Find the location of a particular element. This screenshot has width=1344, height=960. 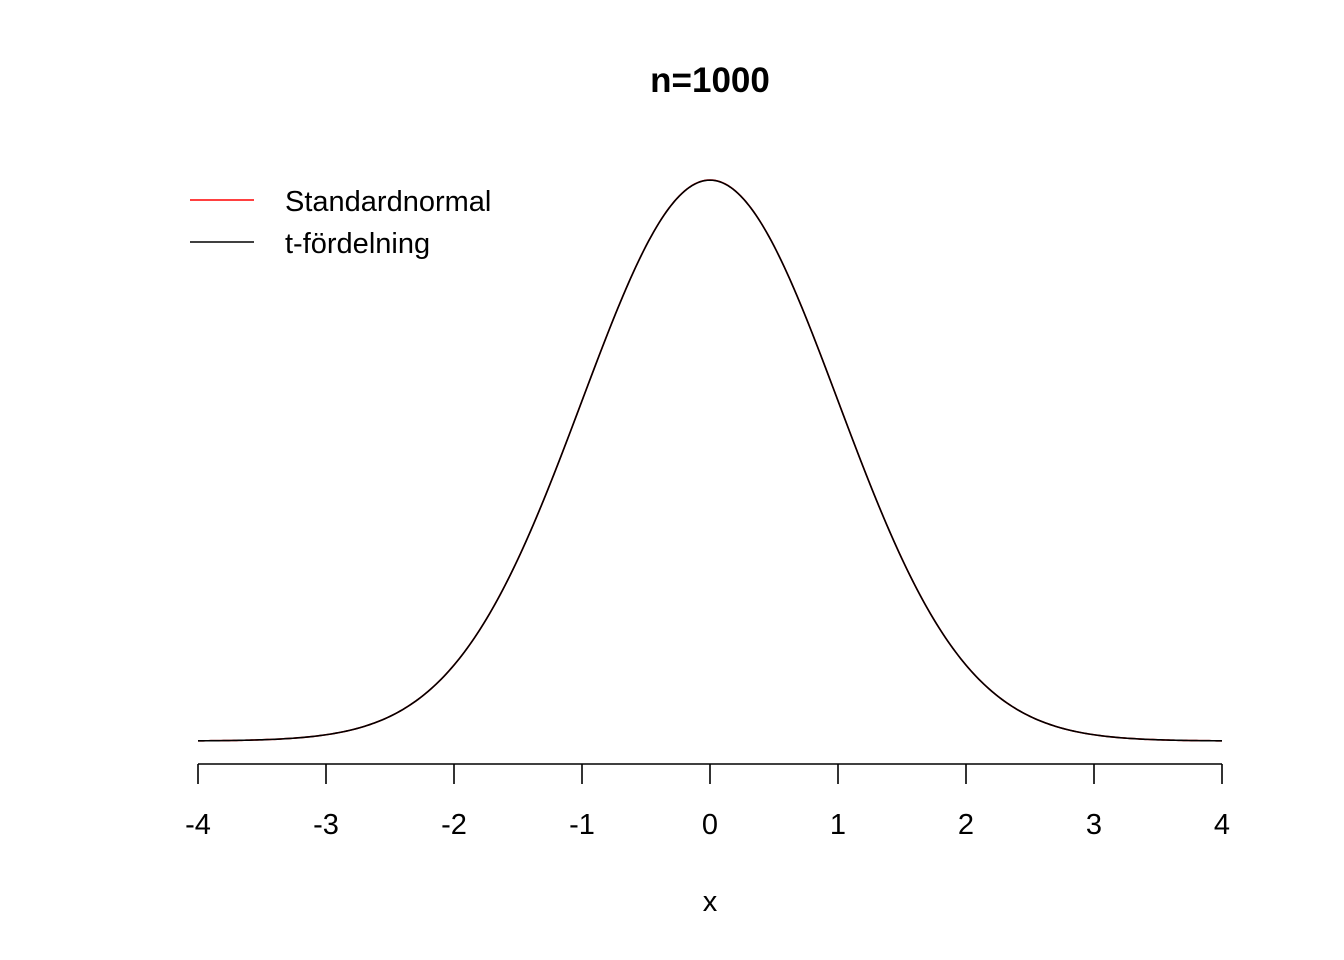

x-tick-label: 1 is located at coordinates (838, 825).